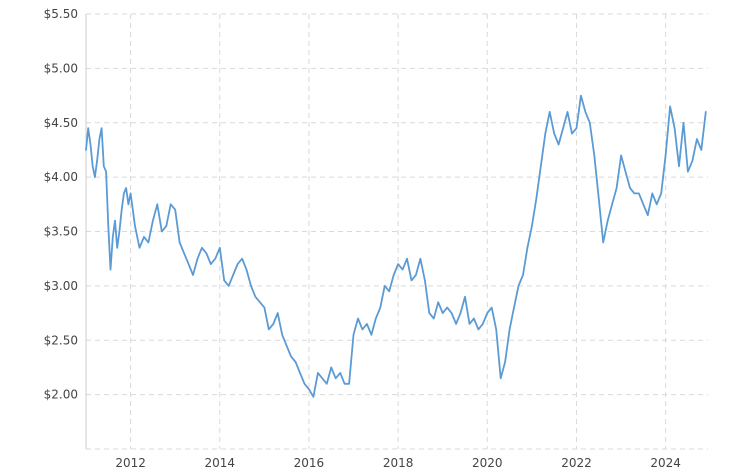 The image size is (750, 473). What do you see at coordinates (61, 177) in the screenshot?
I see `y-tick-label: $4.00` at bounding box center [61, 177].